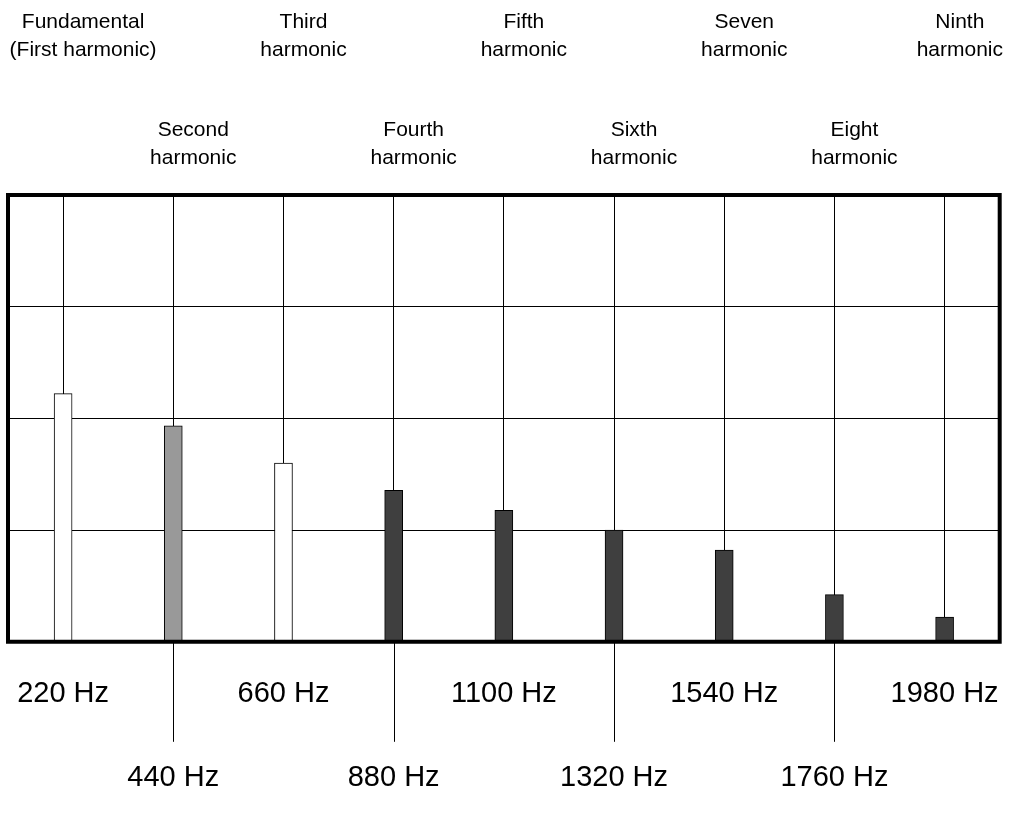 This screenshot has height=830, width=1009. Describe the element at coordinates (614, 775) in the screenshot. I see `x-tick-label: 1320 Hz` at that location.